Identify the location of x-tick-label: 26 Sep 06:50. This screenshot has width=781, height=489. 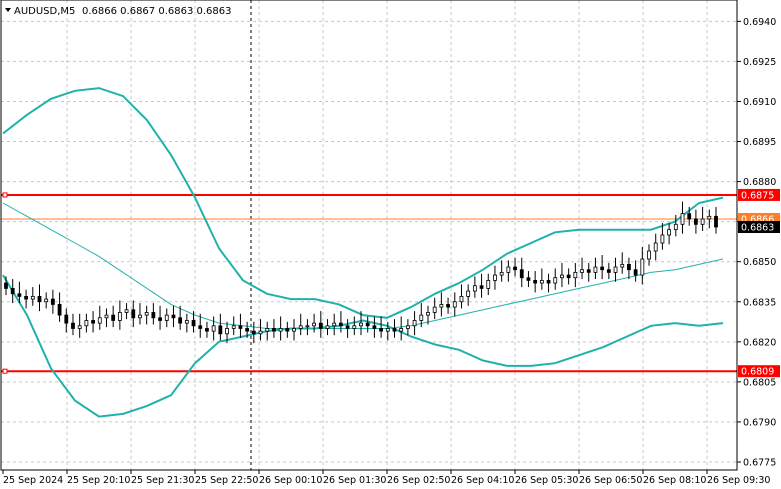
(610, 480).